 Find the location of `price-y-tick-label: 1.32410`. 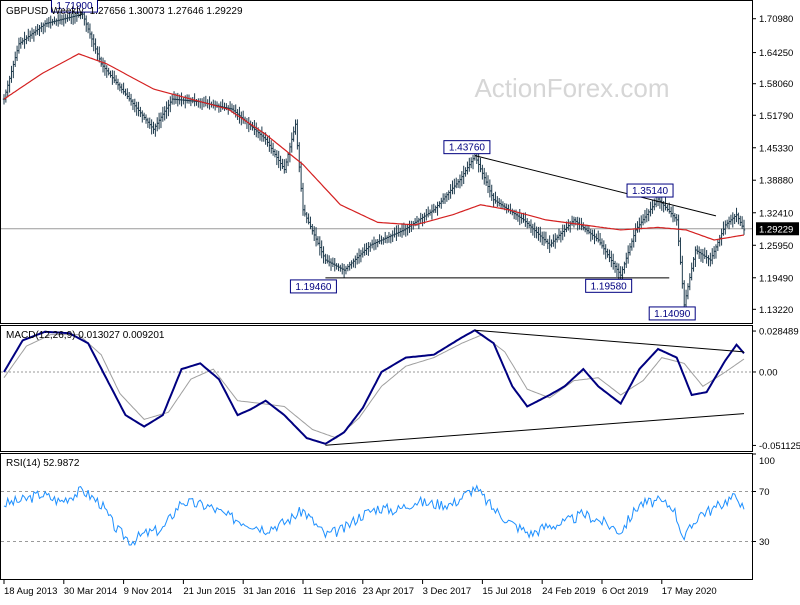

price-y-tick-label: 1.32410 is located at coordinates (776, 213).